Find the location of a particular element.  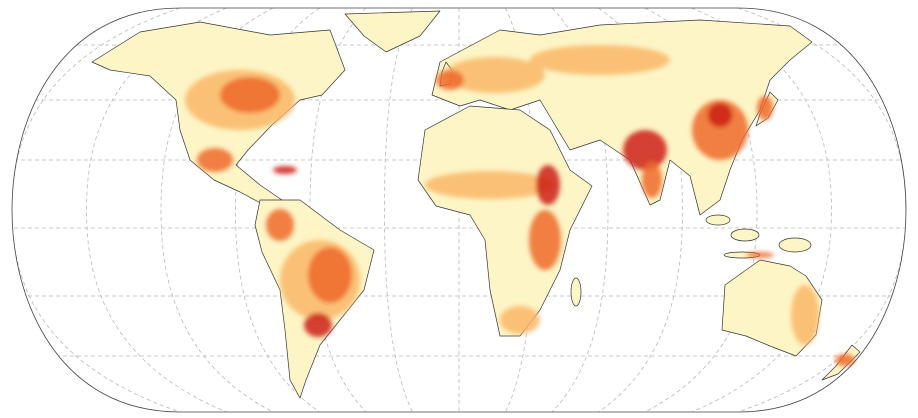

africa is located at coordinates (505, 221).